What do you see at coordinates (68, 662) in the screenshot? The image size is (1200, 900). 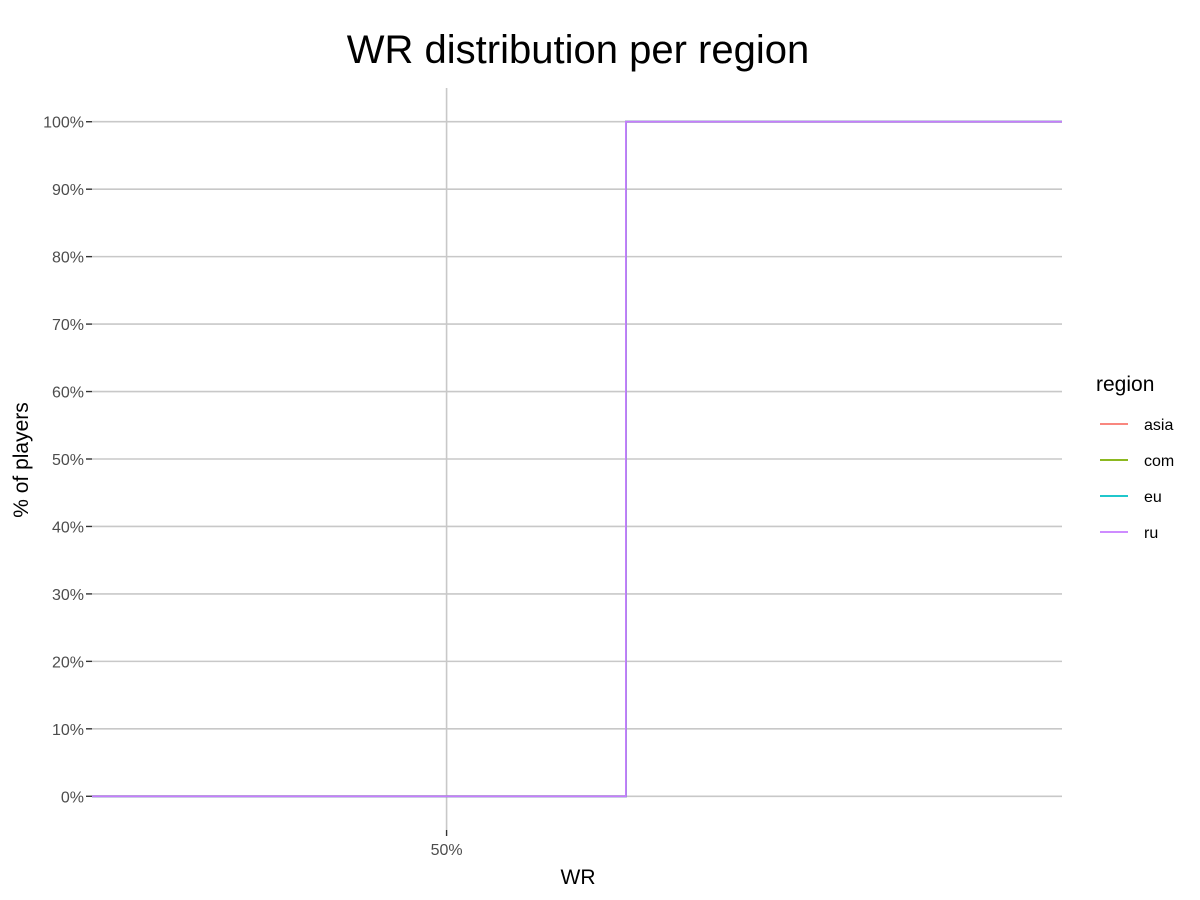 I see `y-tick-label: 20%` at bounding box center [68, 662].